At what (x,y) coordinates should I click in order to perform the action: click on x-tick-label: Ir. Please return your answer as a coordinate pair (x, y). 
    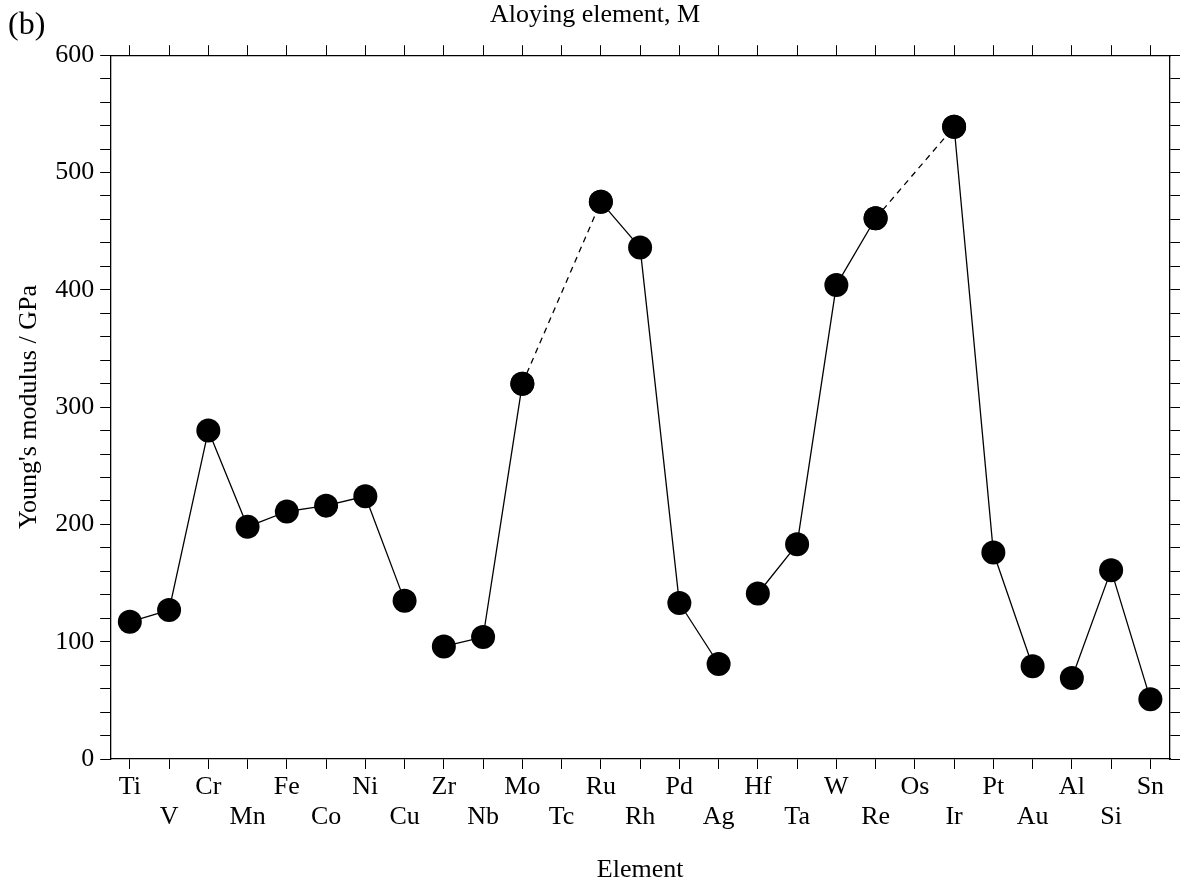
    Looking at the image, I should click on (954, 815).